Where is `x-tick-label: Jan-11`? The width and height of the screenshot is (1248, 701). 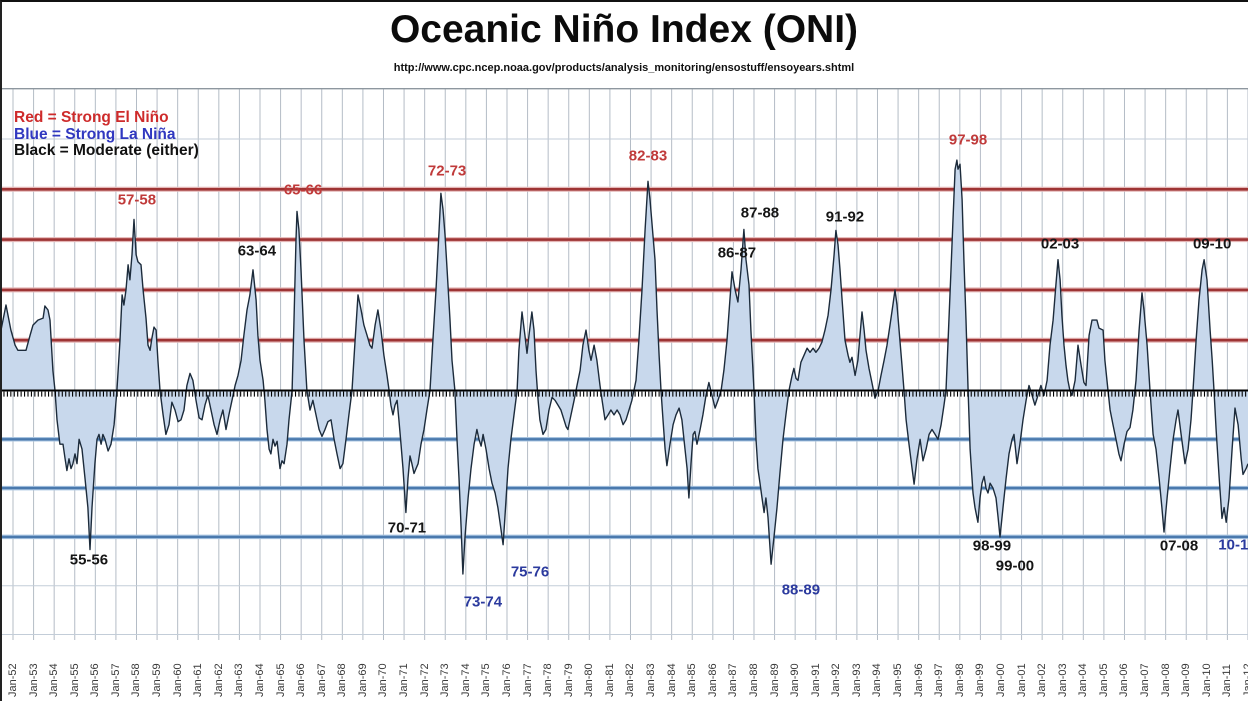
x-tick-label: Jan-11 is located at coordinates (1227, 680).